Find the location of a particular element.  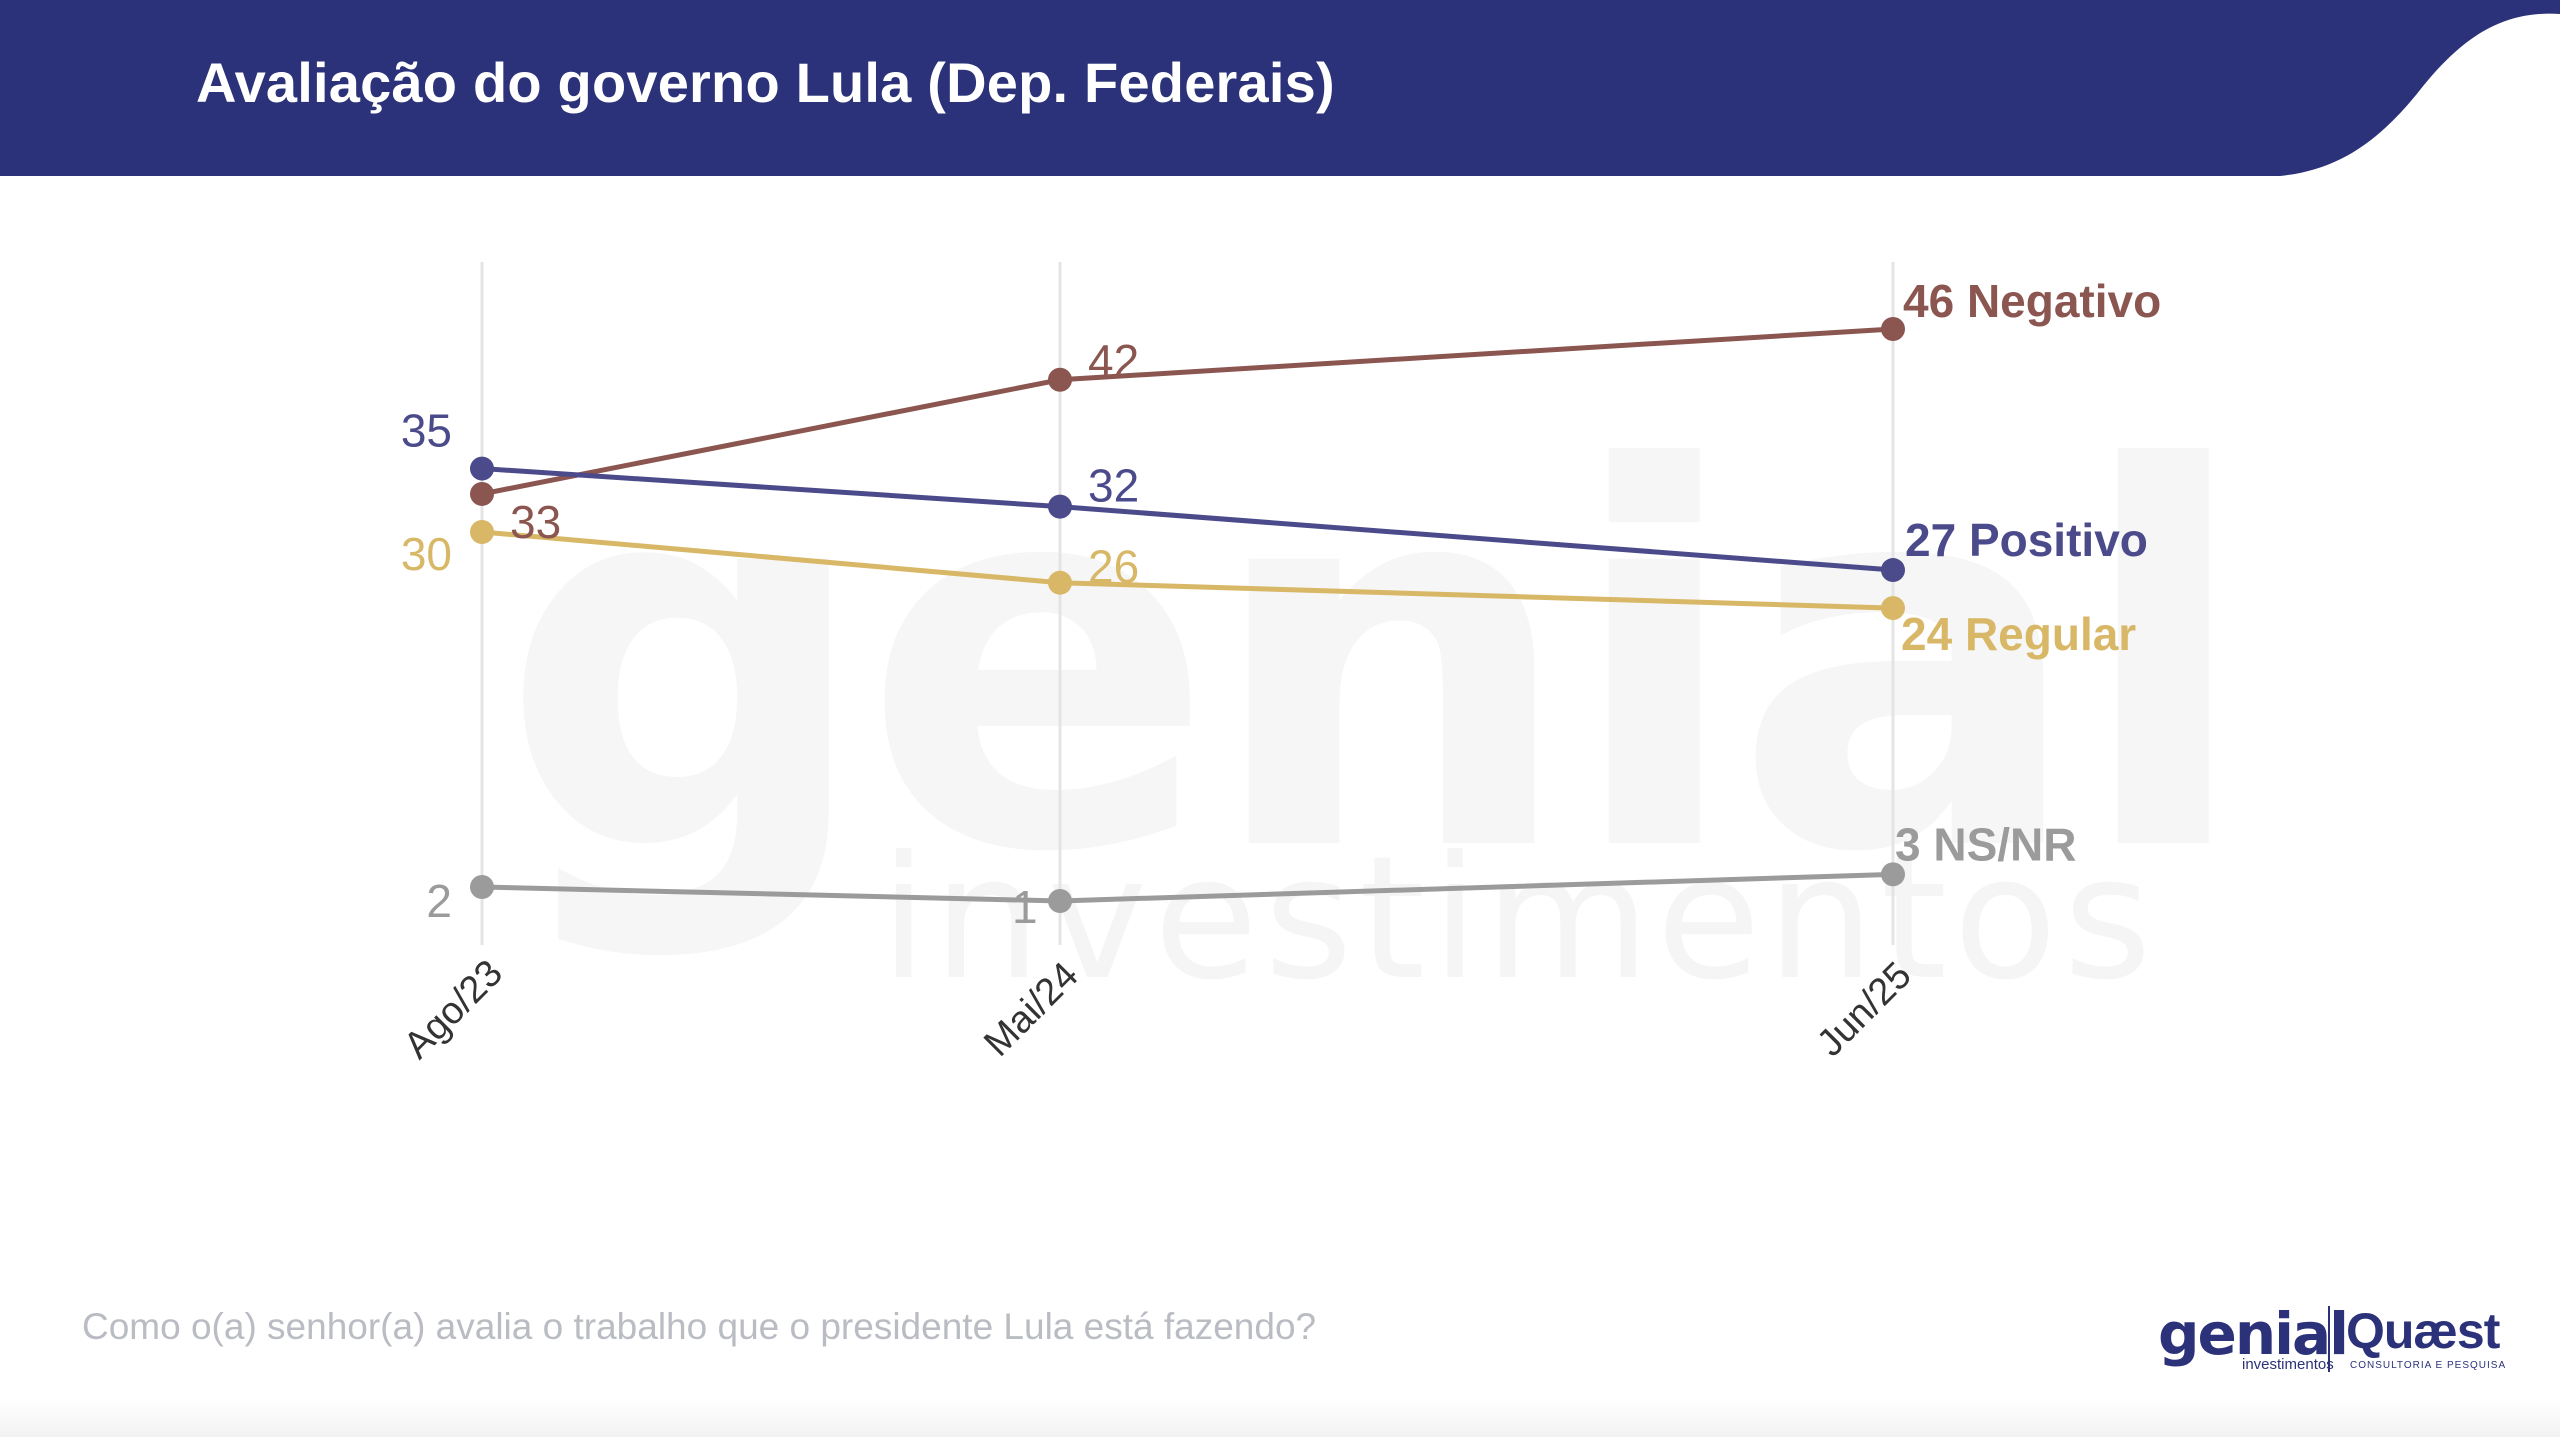

header-background is located at coordinates (1280, 88).